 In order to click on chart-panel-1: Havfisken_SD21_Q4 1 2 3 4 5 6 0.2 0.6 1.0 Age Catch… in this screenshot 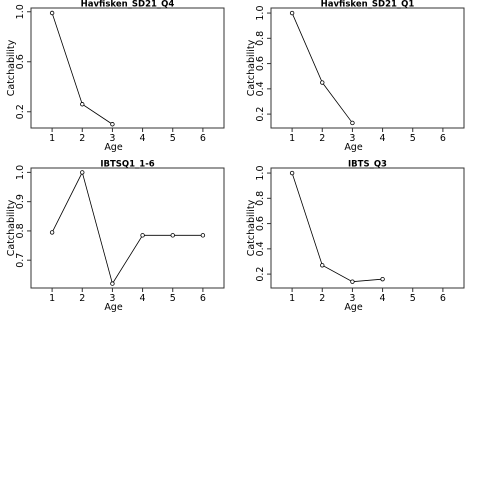, I will do `click(115, 76)`.